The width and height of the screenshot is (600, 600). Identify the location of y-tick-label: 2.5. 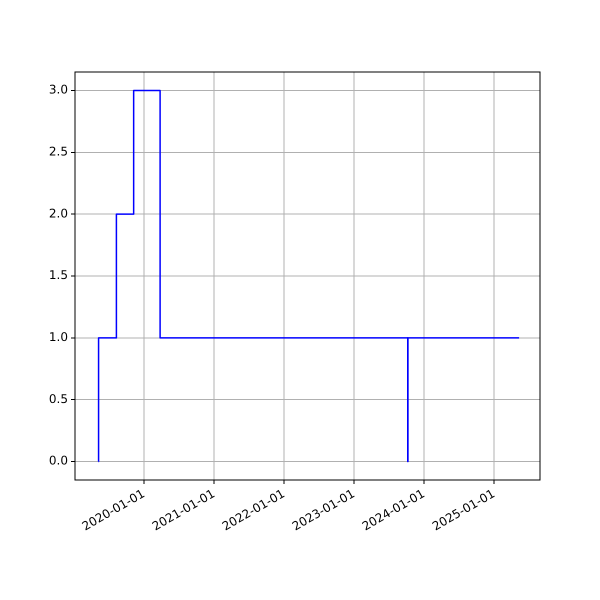
(58, 151).